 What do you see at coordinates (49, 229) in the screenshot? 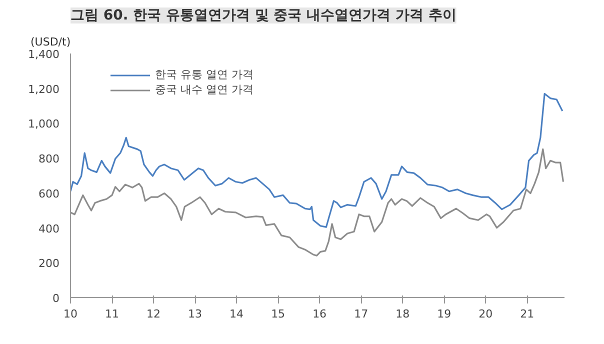
I see `y-tick-label: 400` at bounding box center [49, 229].